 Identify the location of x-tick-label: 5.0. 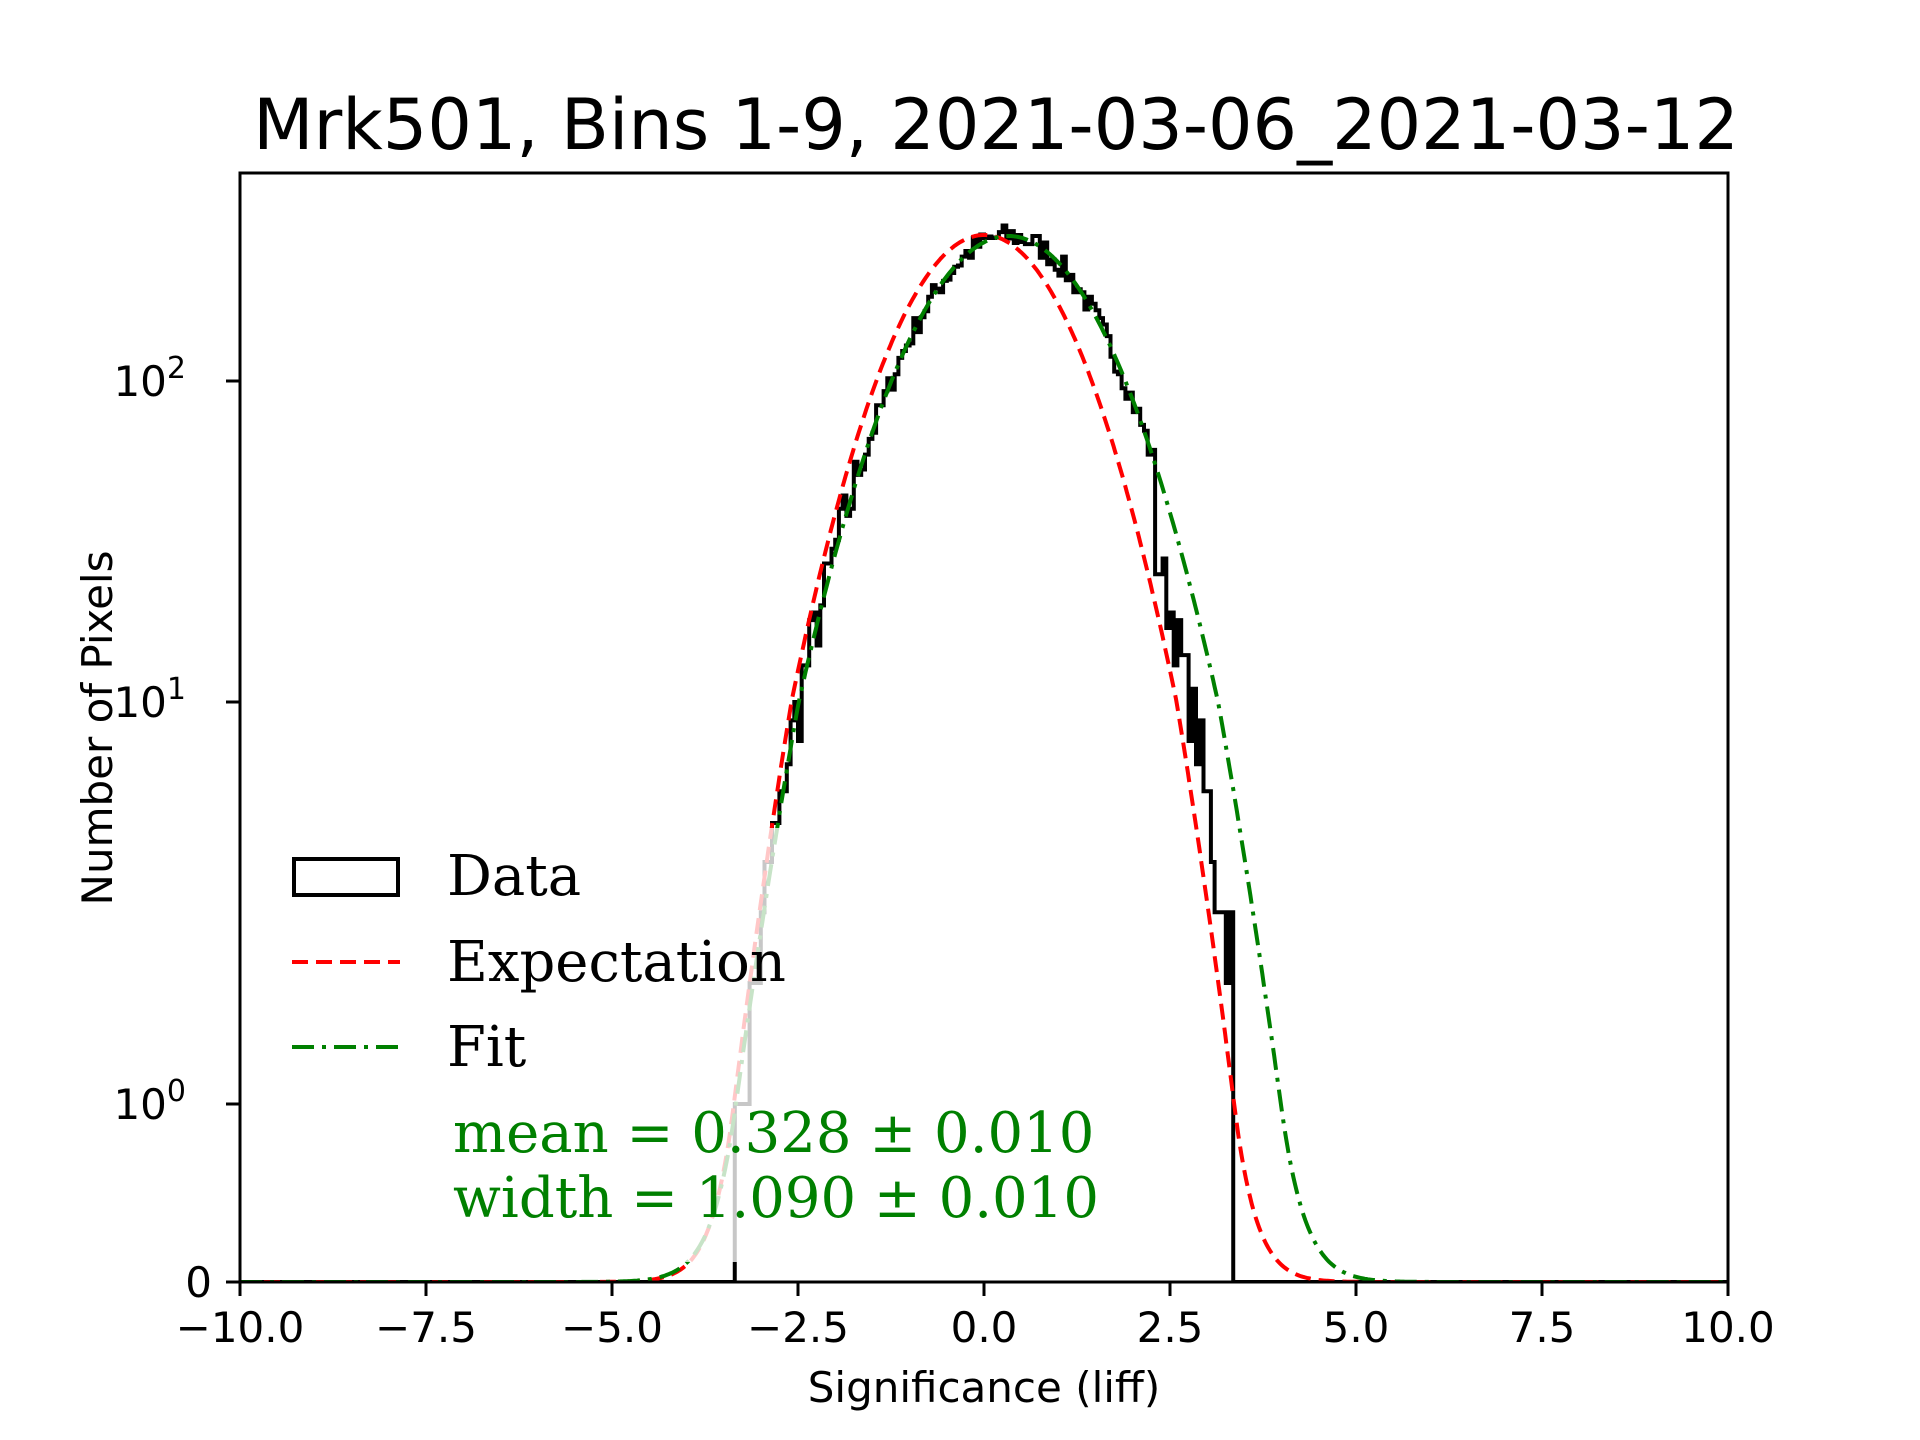
(1356, 1327).